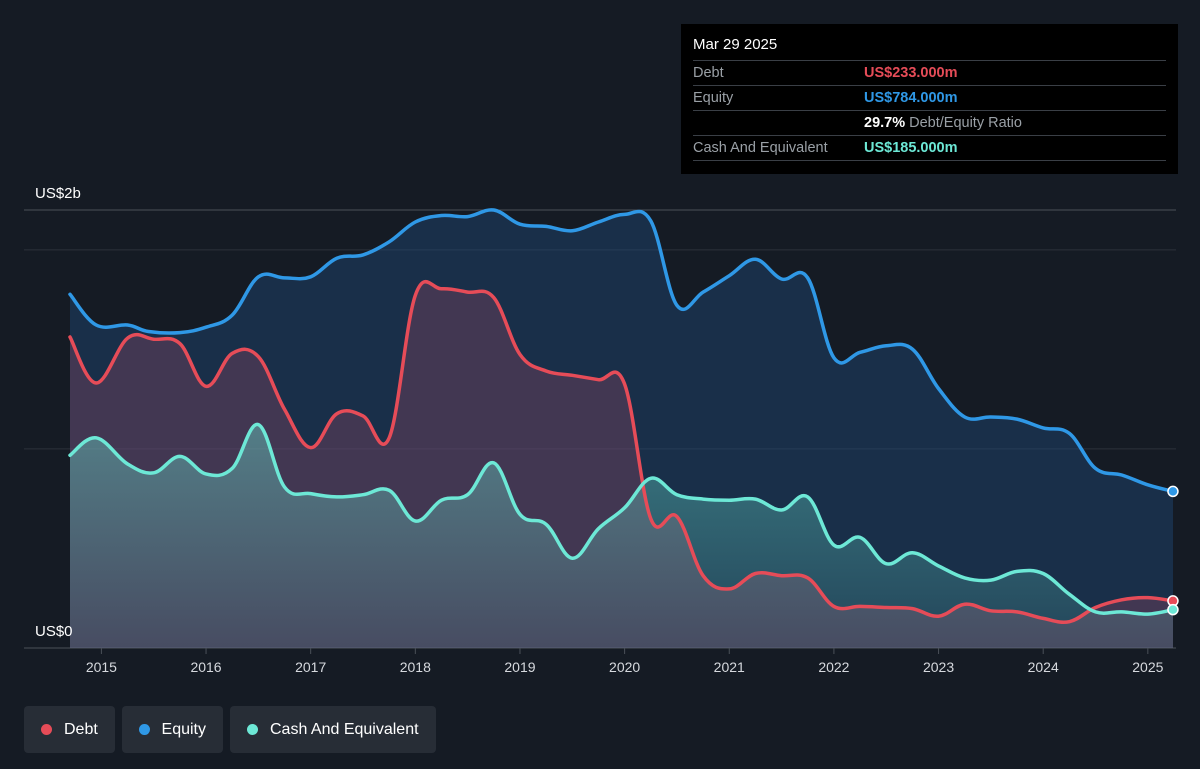 Image resolution: width=1200 pixels, height=769 pixels. I want to click on tooltip-row-ratio: 29.7% Debt/Equity Ratio, so click(929, 122).